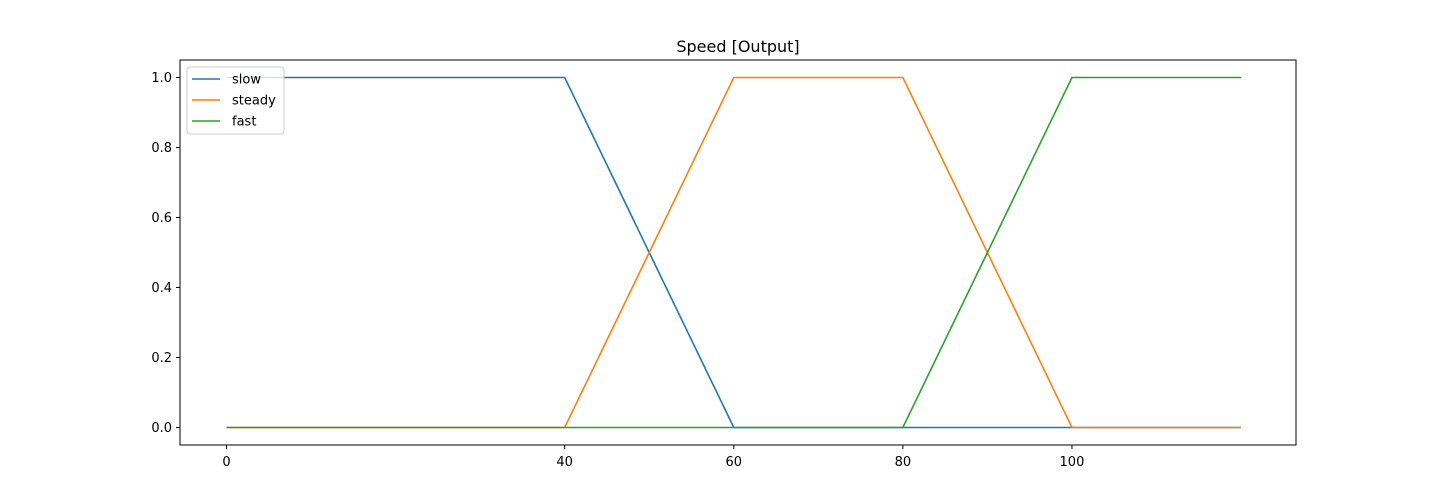 This screenshot has height=500, width=1440. Describe the element at coordinates (733, 462) in the screenshot. I see `x-tick-label: 60` at that location.